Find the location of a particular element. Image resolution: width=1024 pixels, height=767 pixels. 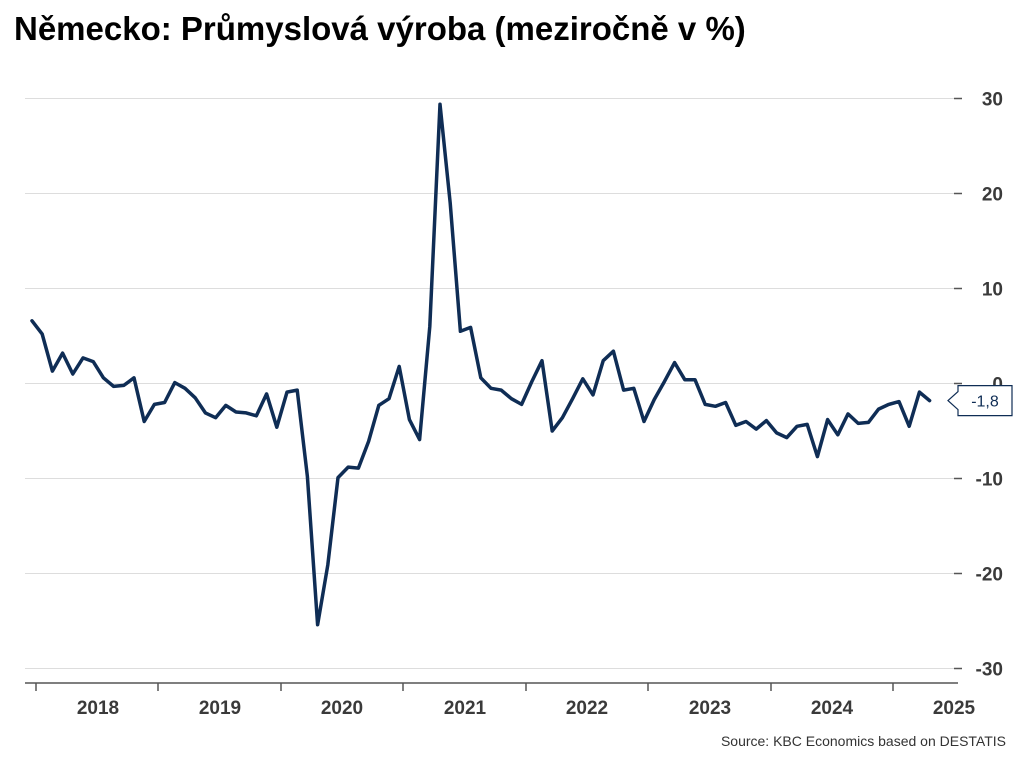

y-tick-label: -10 is located at coordinates (989, 480).